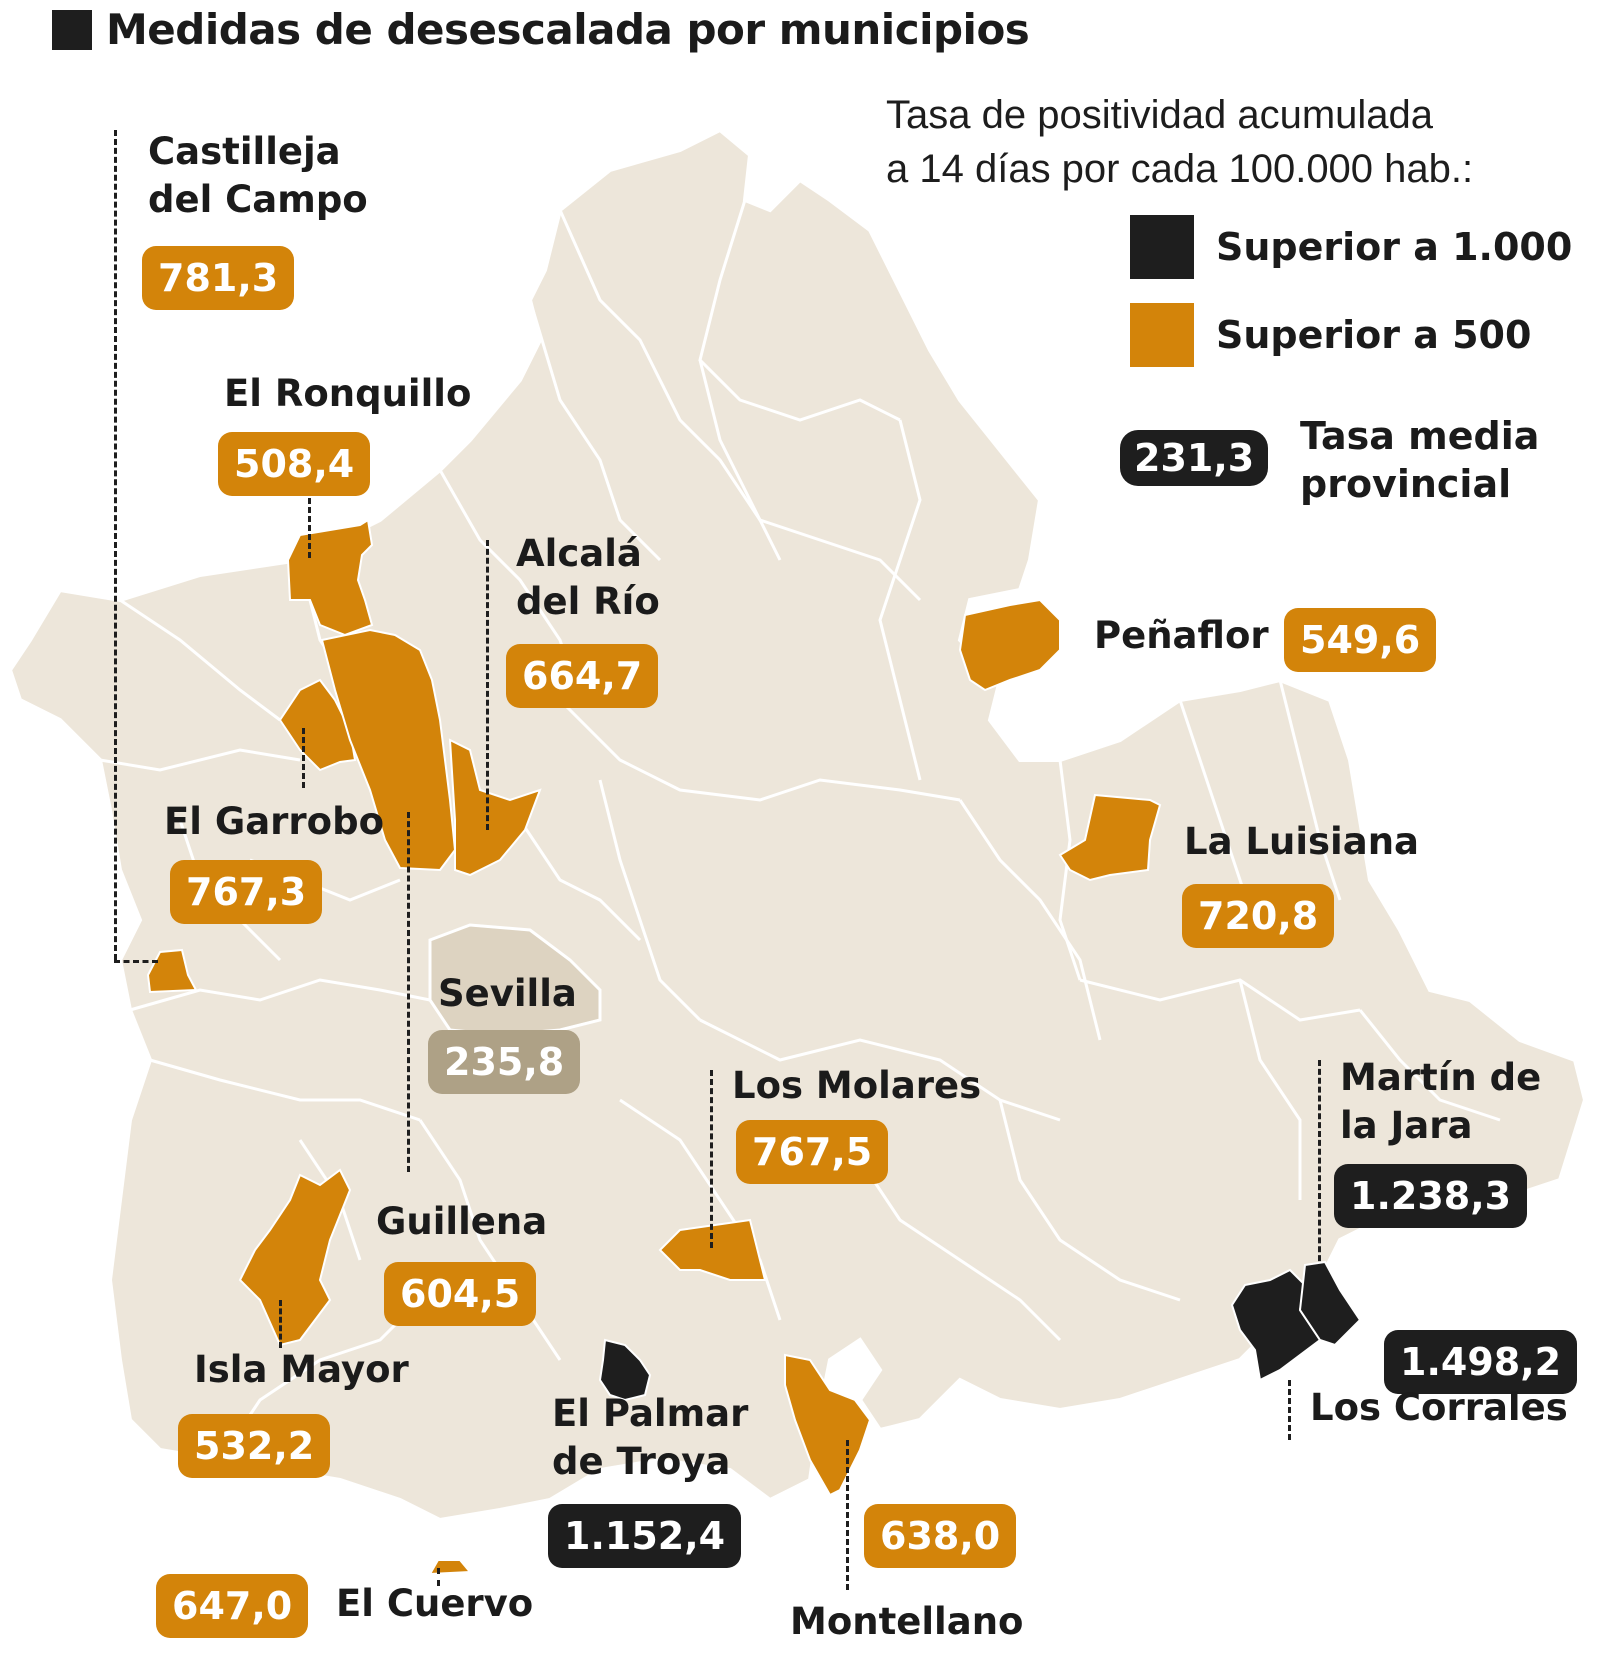 This screenshot has height=1653, width=1600. What do you see at coordinates (650, 1438) in the screenshot?
I see `label-el-palmar-de-troya: El Palmar de Troya` at bounding box center [650, 1438].